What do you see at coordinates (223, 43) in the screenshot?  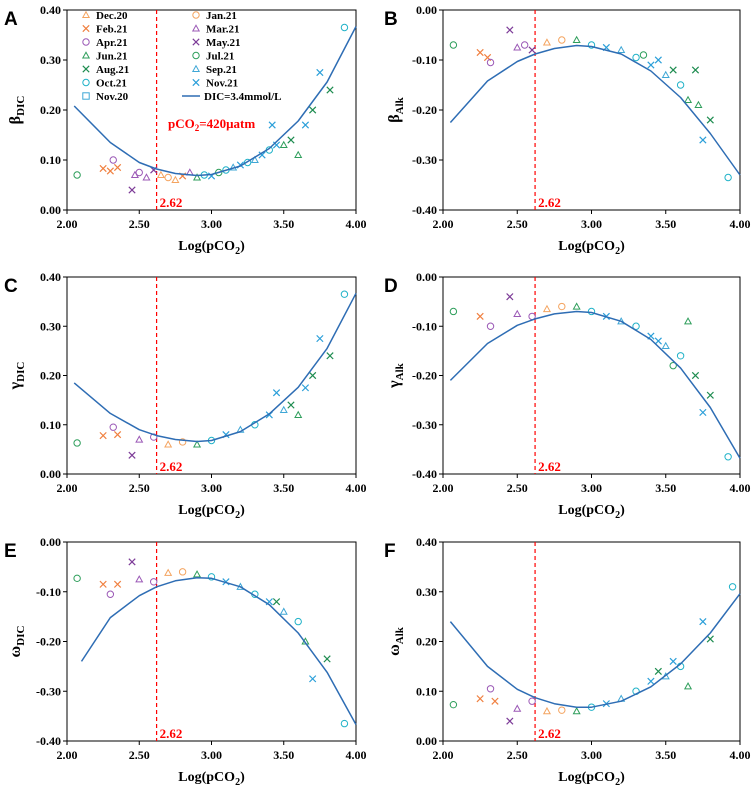 I see `legend-label: May.21` at bounding box center [223, 43].